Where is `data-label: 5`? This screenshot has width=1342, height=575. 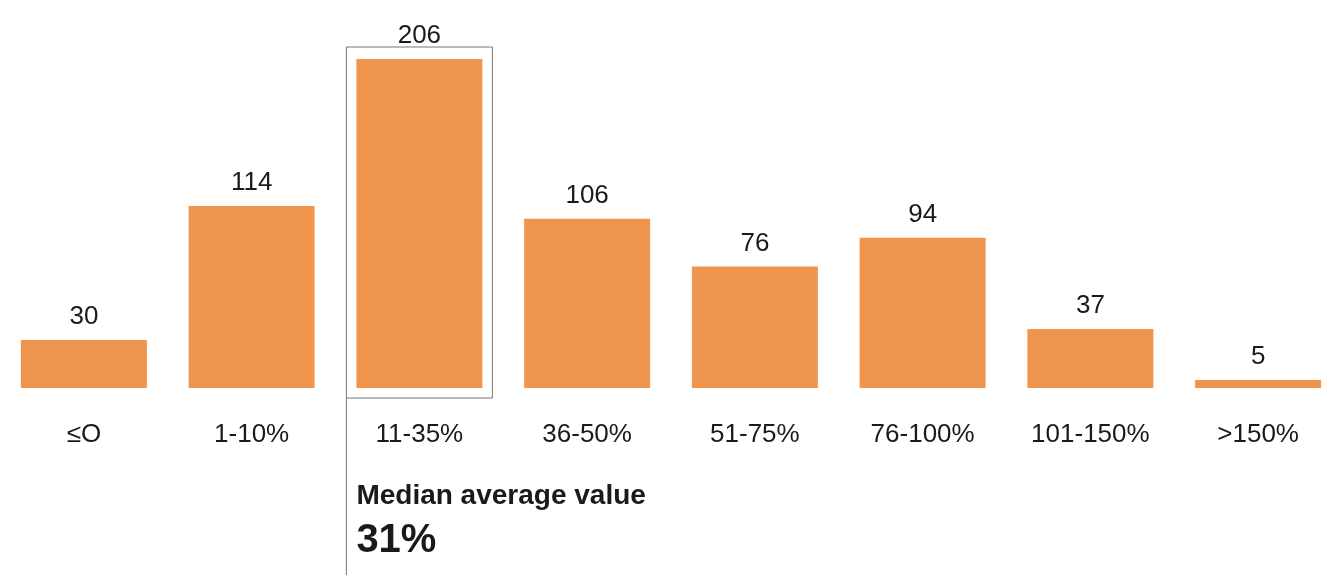
data-label: 5 is located at coordinates (1258, 355).